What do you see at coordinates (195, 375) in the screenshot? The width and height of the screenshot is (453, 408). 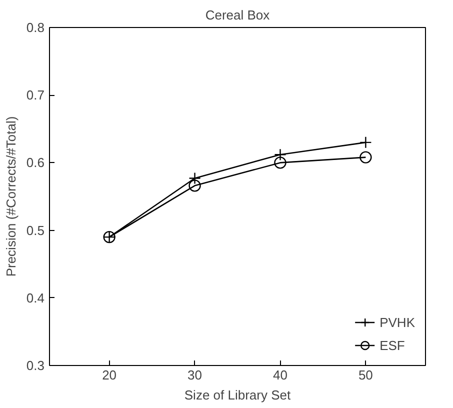 I see `x-tick-label: 30` at bounding box center [195, 375].